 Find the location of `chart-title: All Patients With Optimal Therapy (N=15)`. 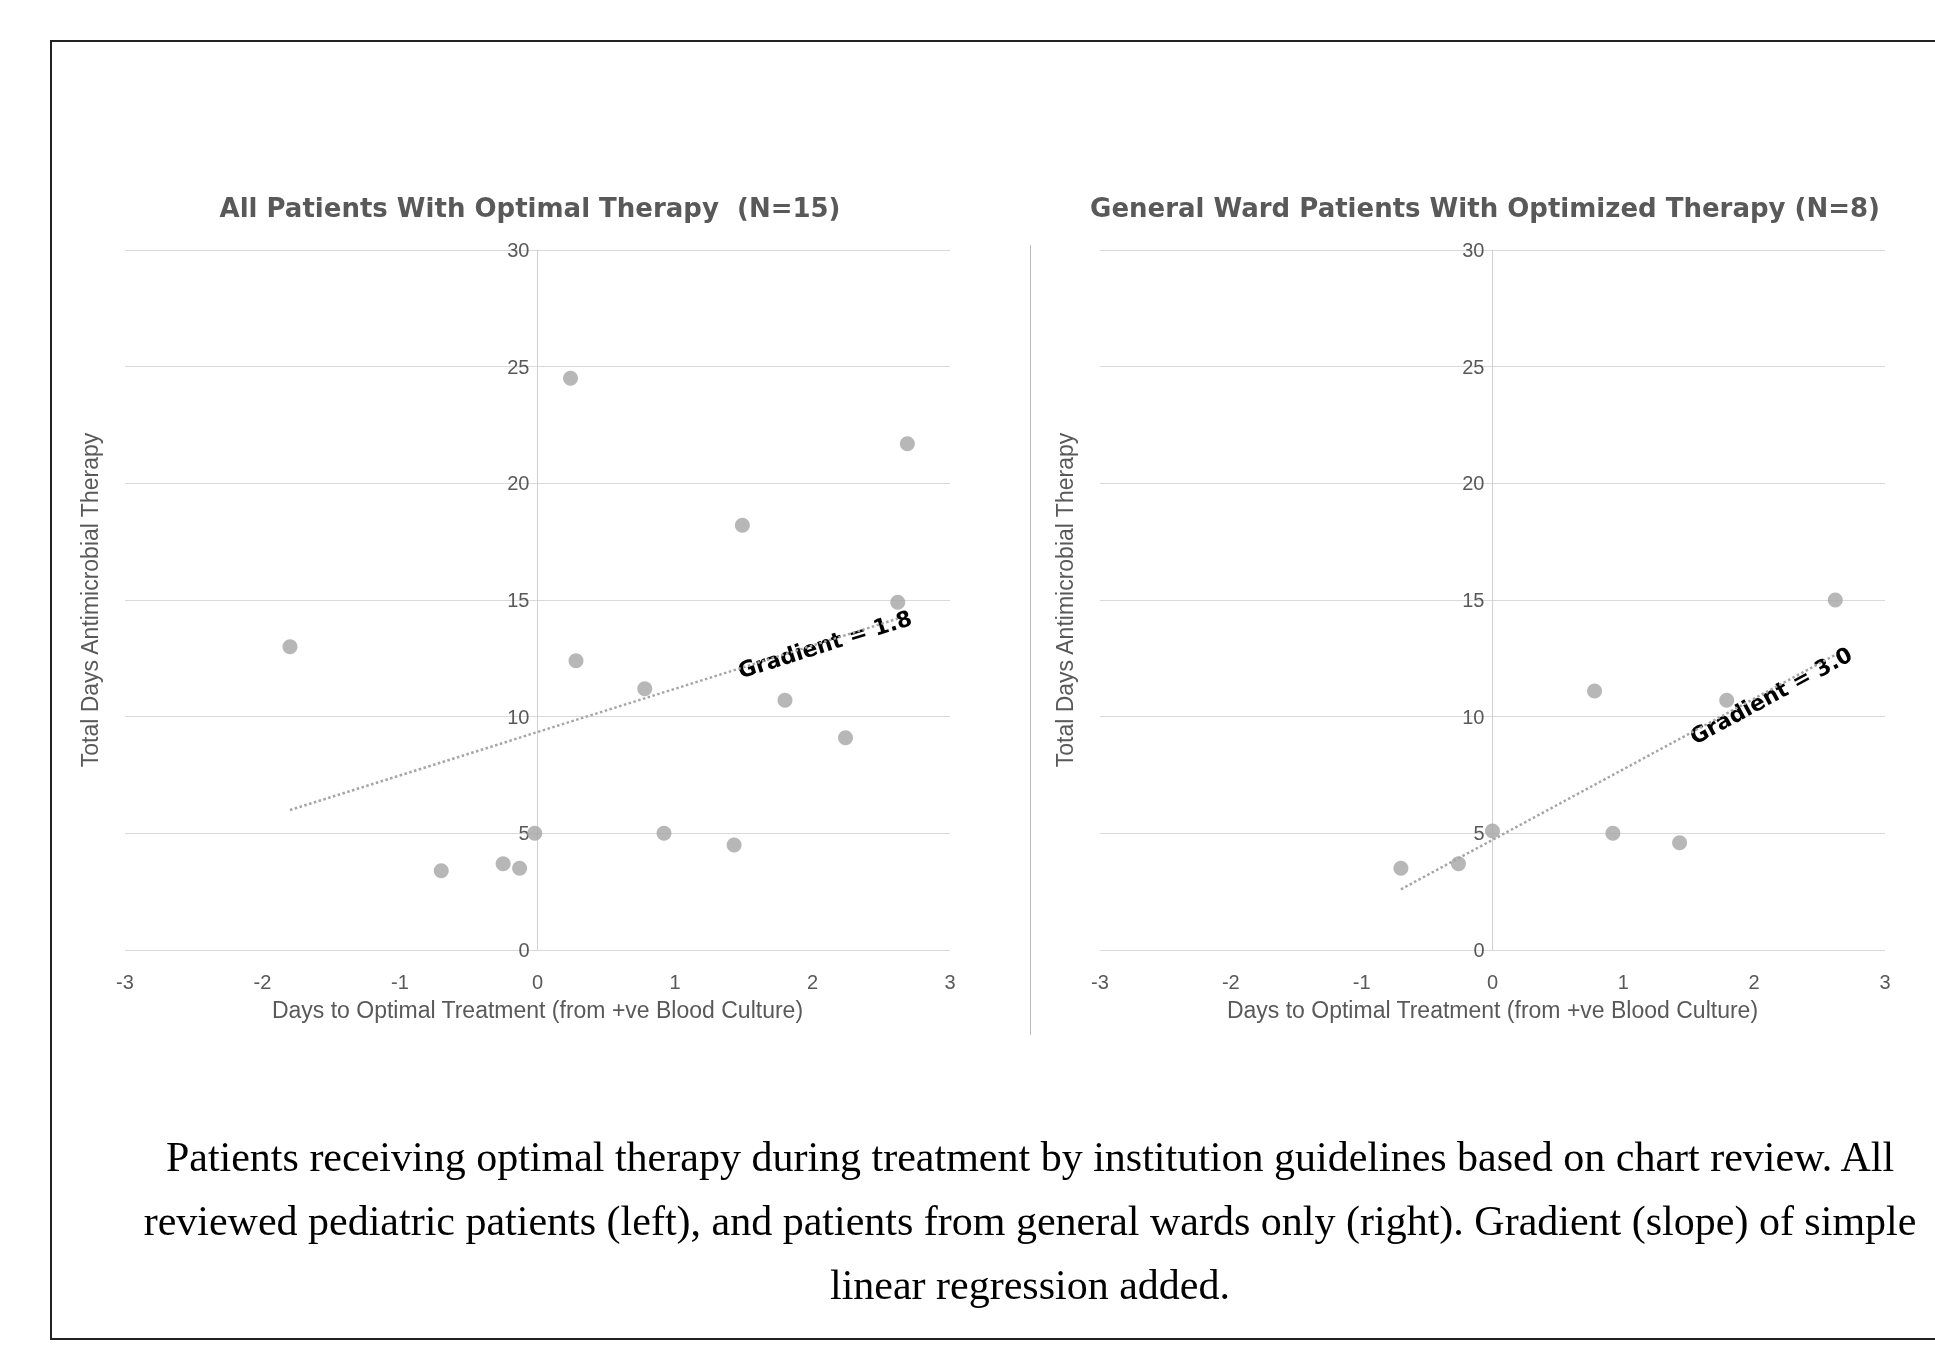

chart-title: All Patients With Optimal Therapy (N=15) is located at coordinates (530, 208).